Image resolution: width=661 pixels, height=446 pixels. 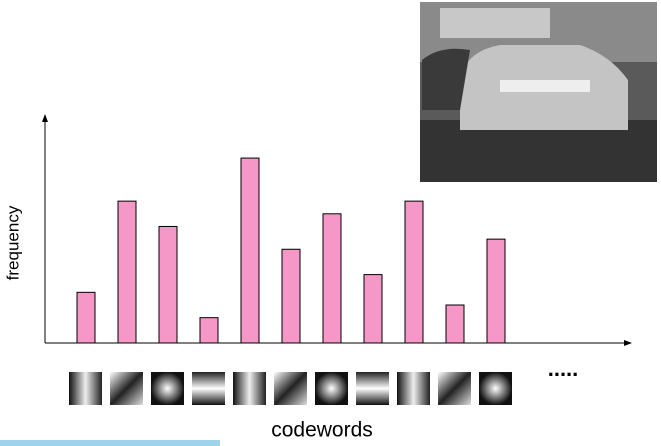 What do you see at coordinates (322, 430) in the screenshot?
I see `x-axis-label: codewords` at bounding box center [322, 430].